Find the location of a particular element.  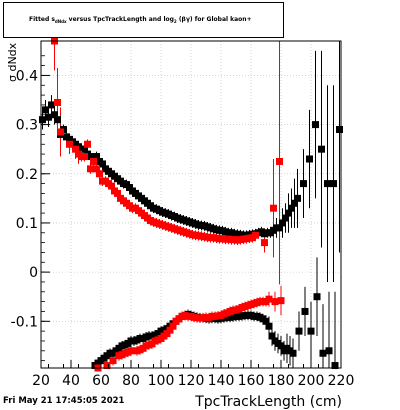

x-tick-label: 80 is located at coordinates (131, 381).